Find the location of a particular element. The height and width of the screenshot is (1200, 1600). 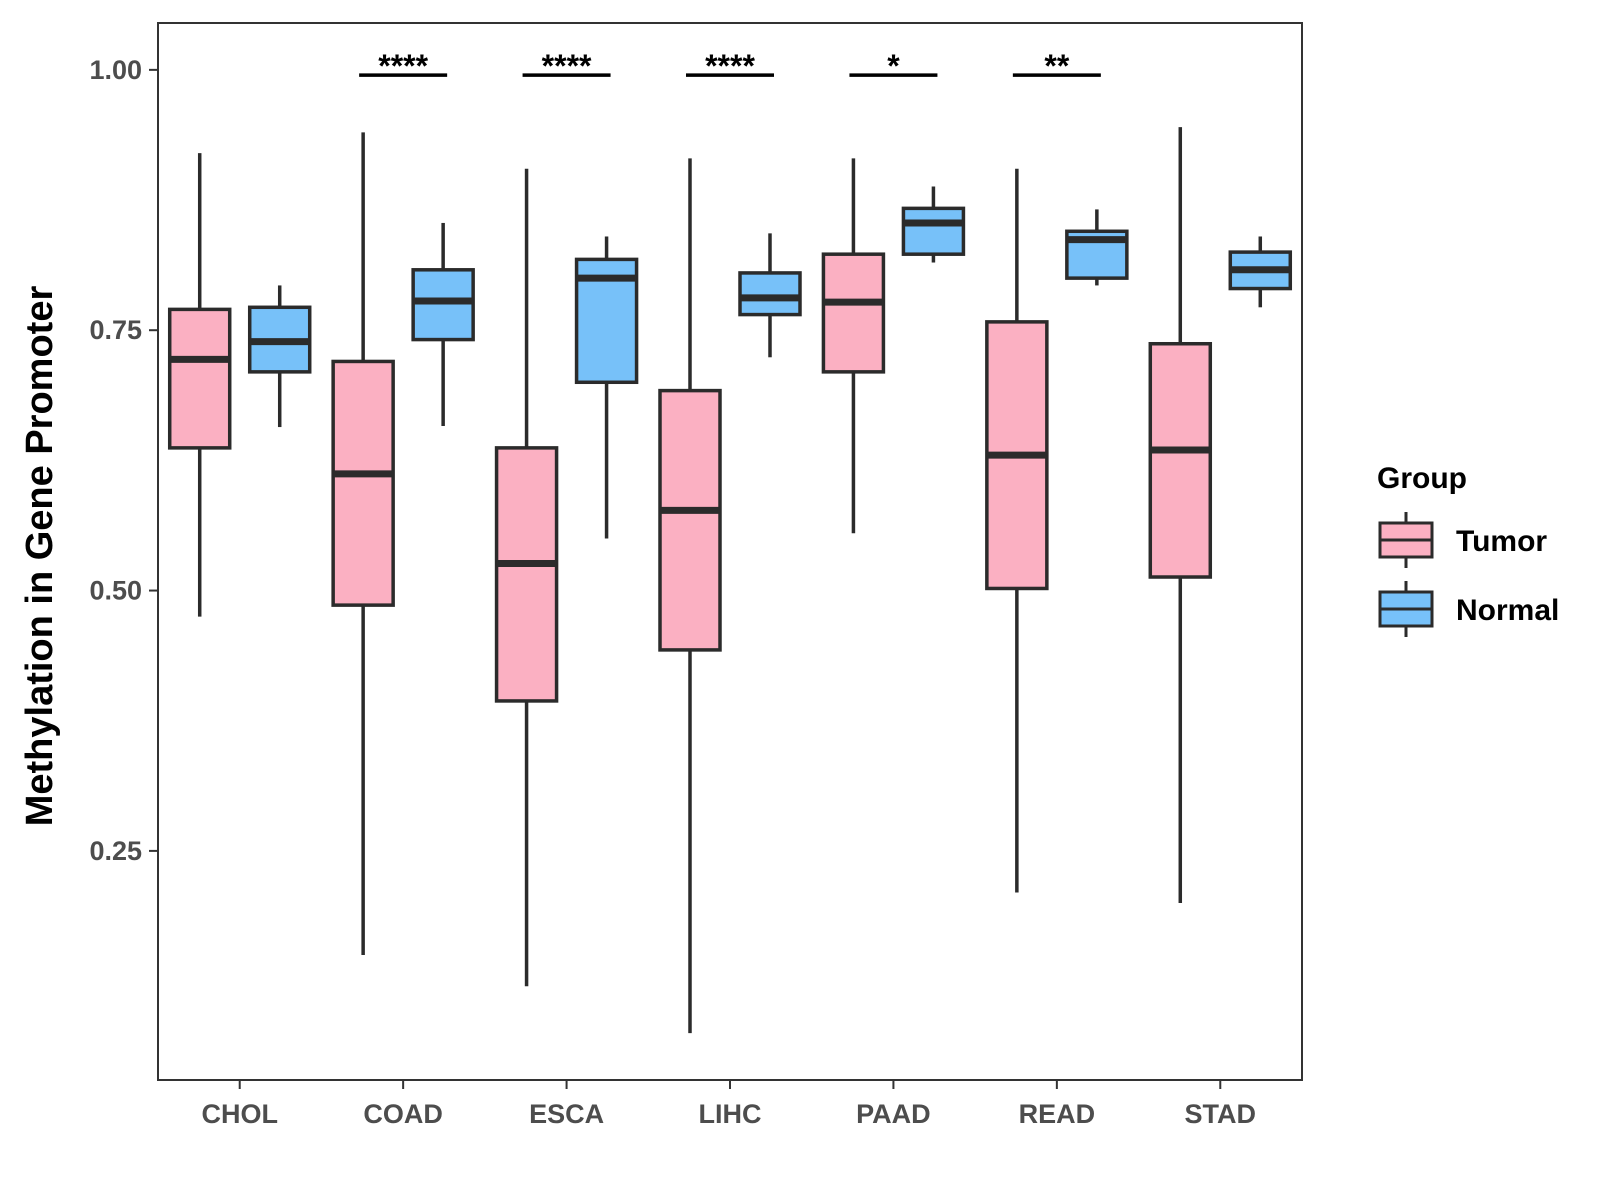

legend-item-normal: Normal is located at coordinates (1468, 609).